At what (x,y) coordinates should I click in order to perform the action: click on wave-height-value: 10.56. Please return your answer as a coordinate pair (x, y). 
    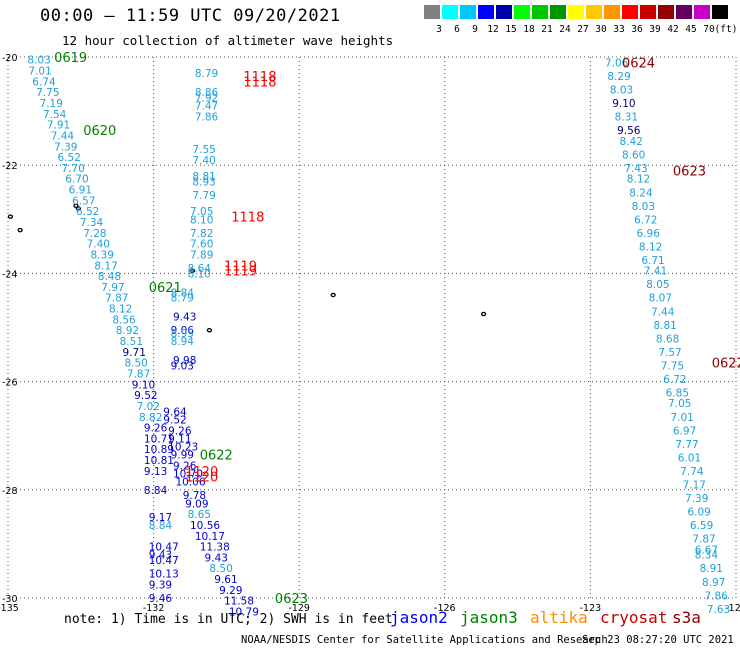
    Looking at the image, I should click on (205, 526).